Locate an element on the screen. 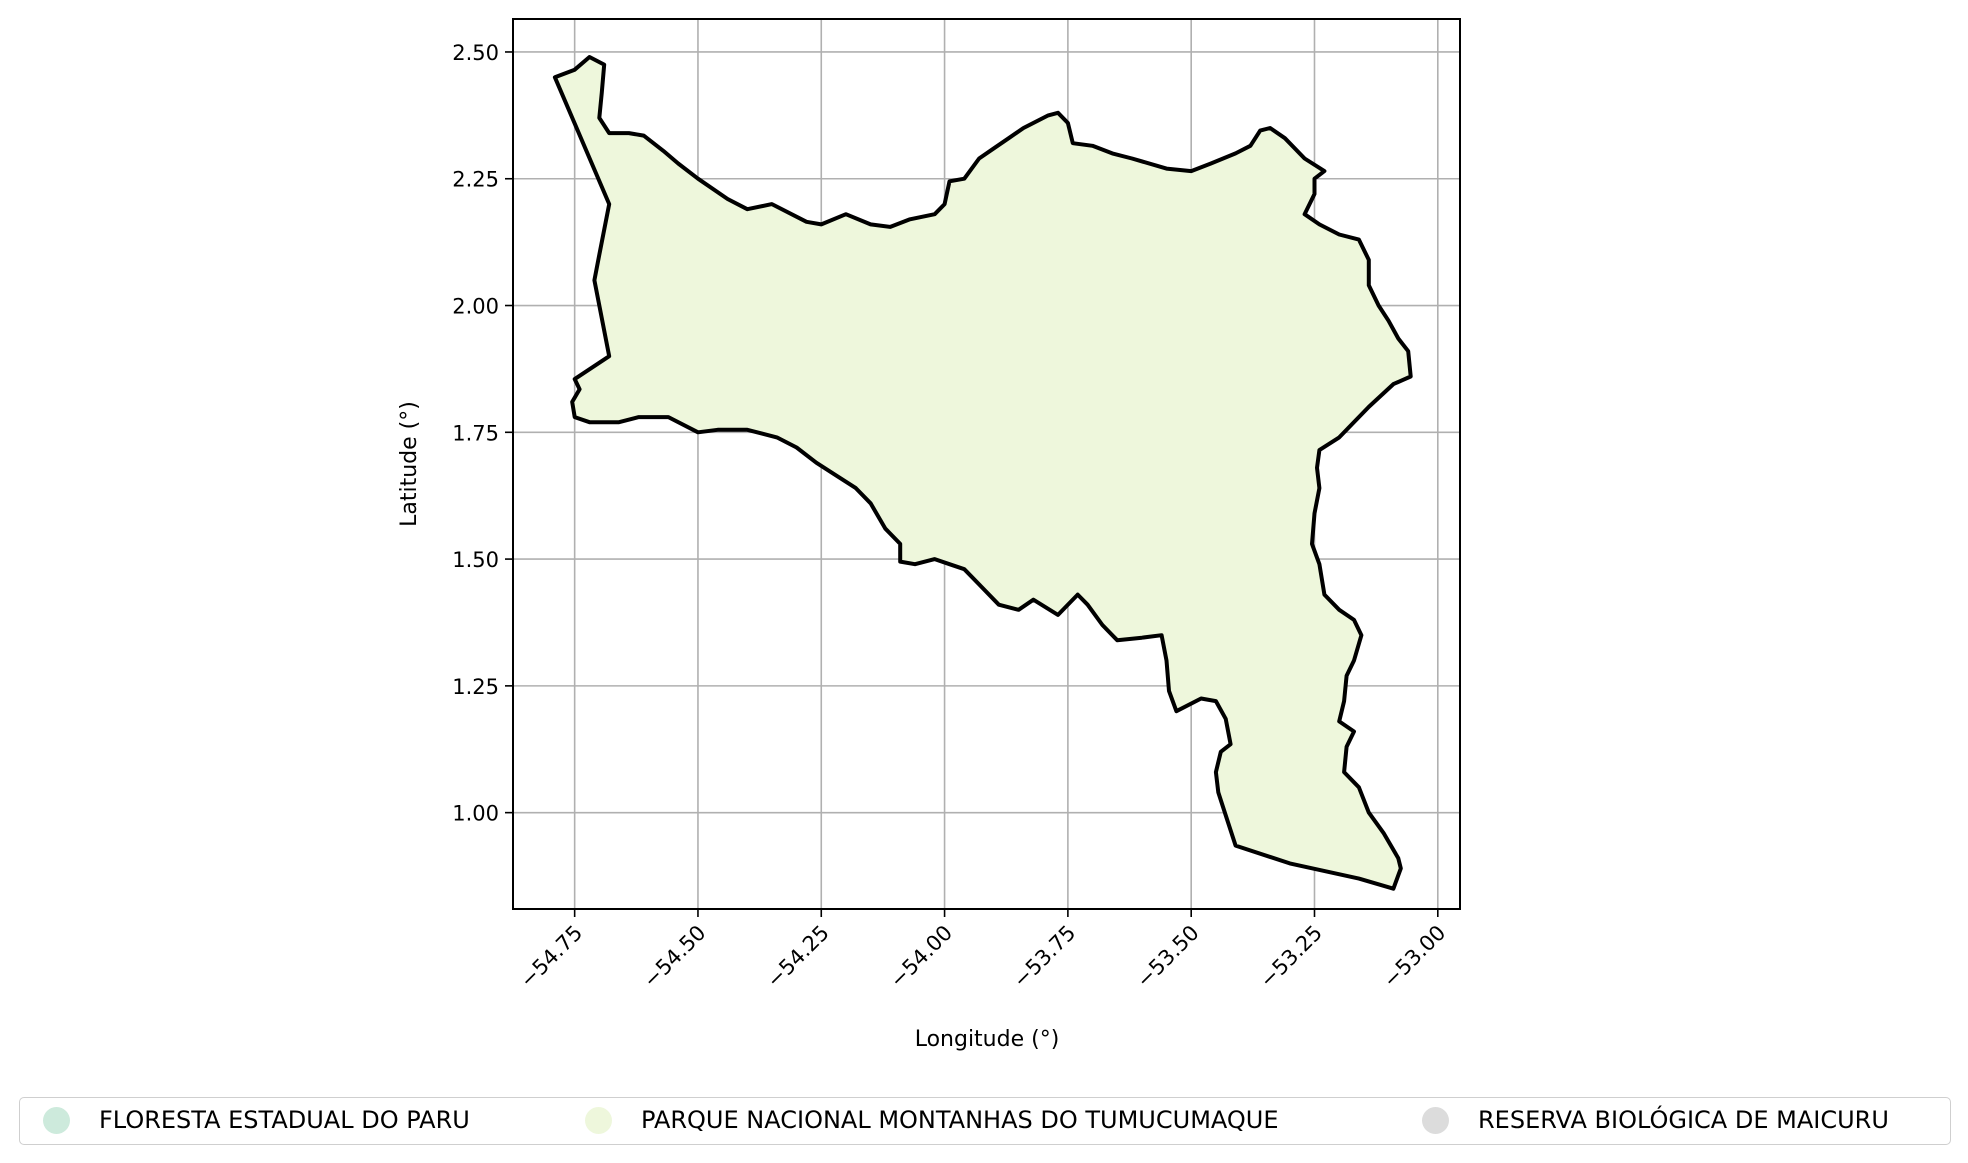  y-axis-ticks: 1.00 1.25 1.50 1.75 2.00 2.25 2.50 is located at coordinates (482, 433).